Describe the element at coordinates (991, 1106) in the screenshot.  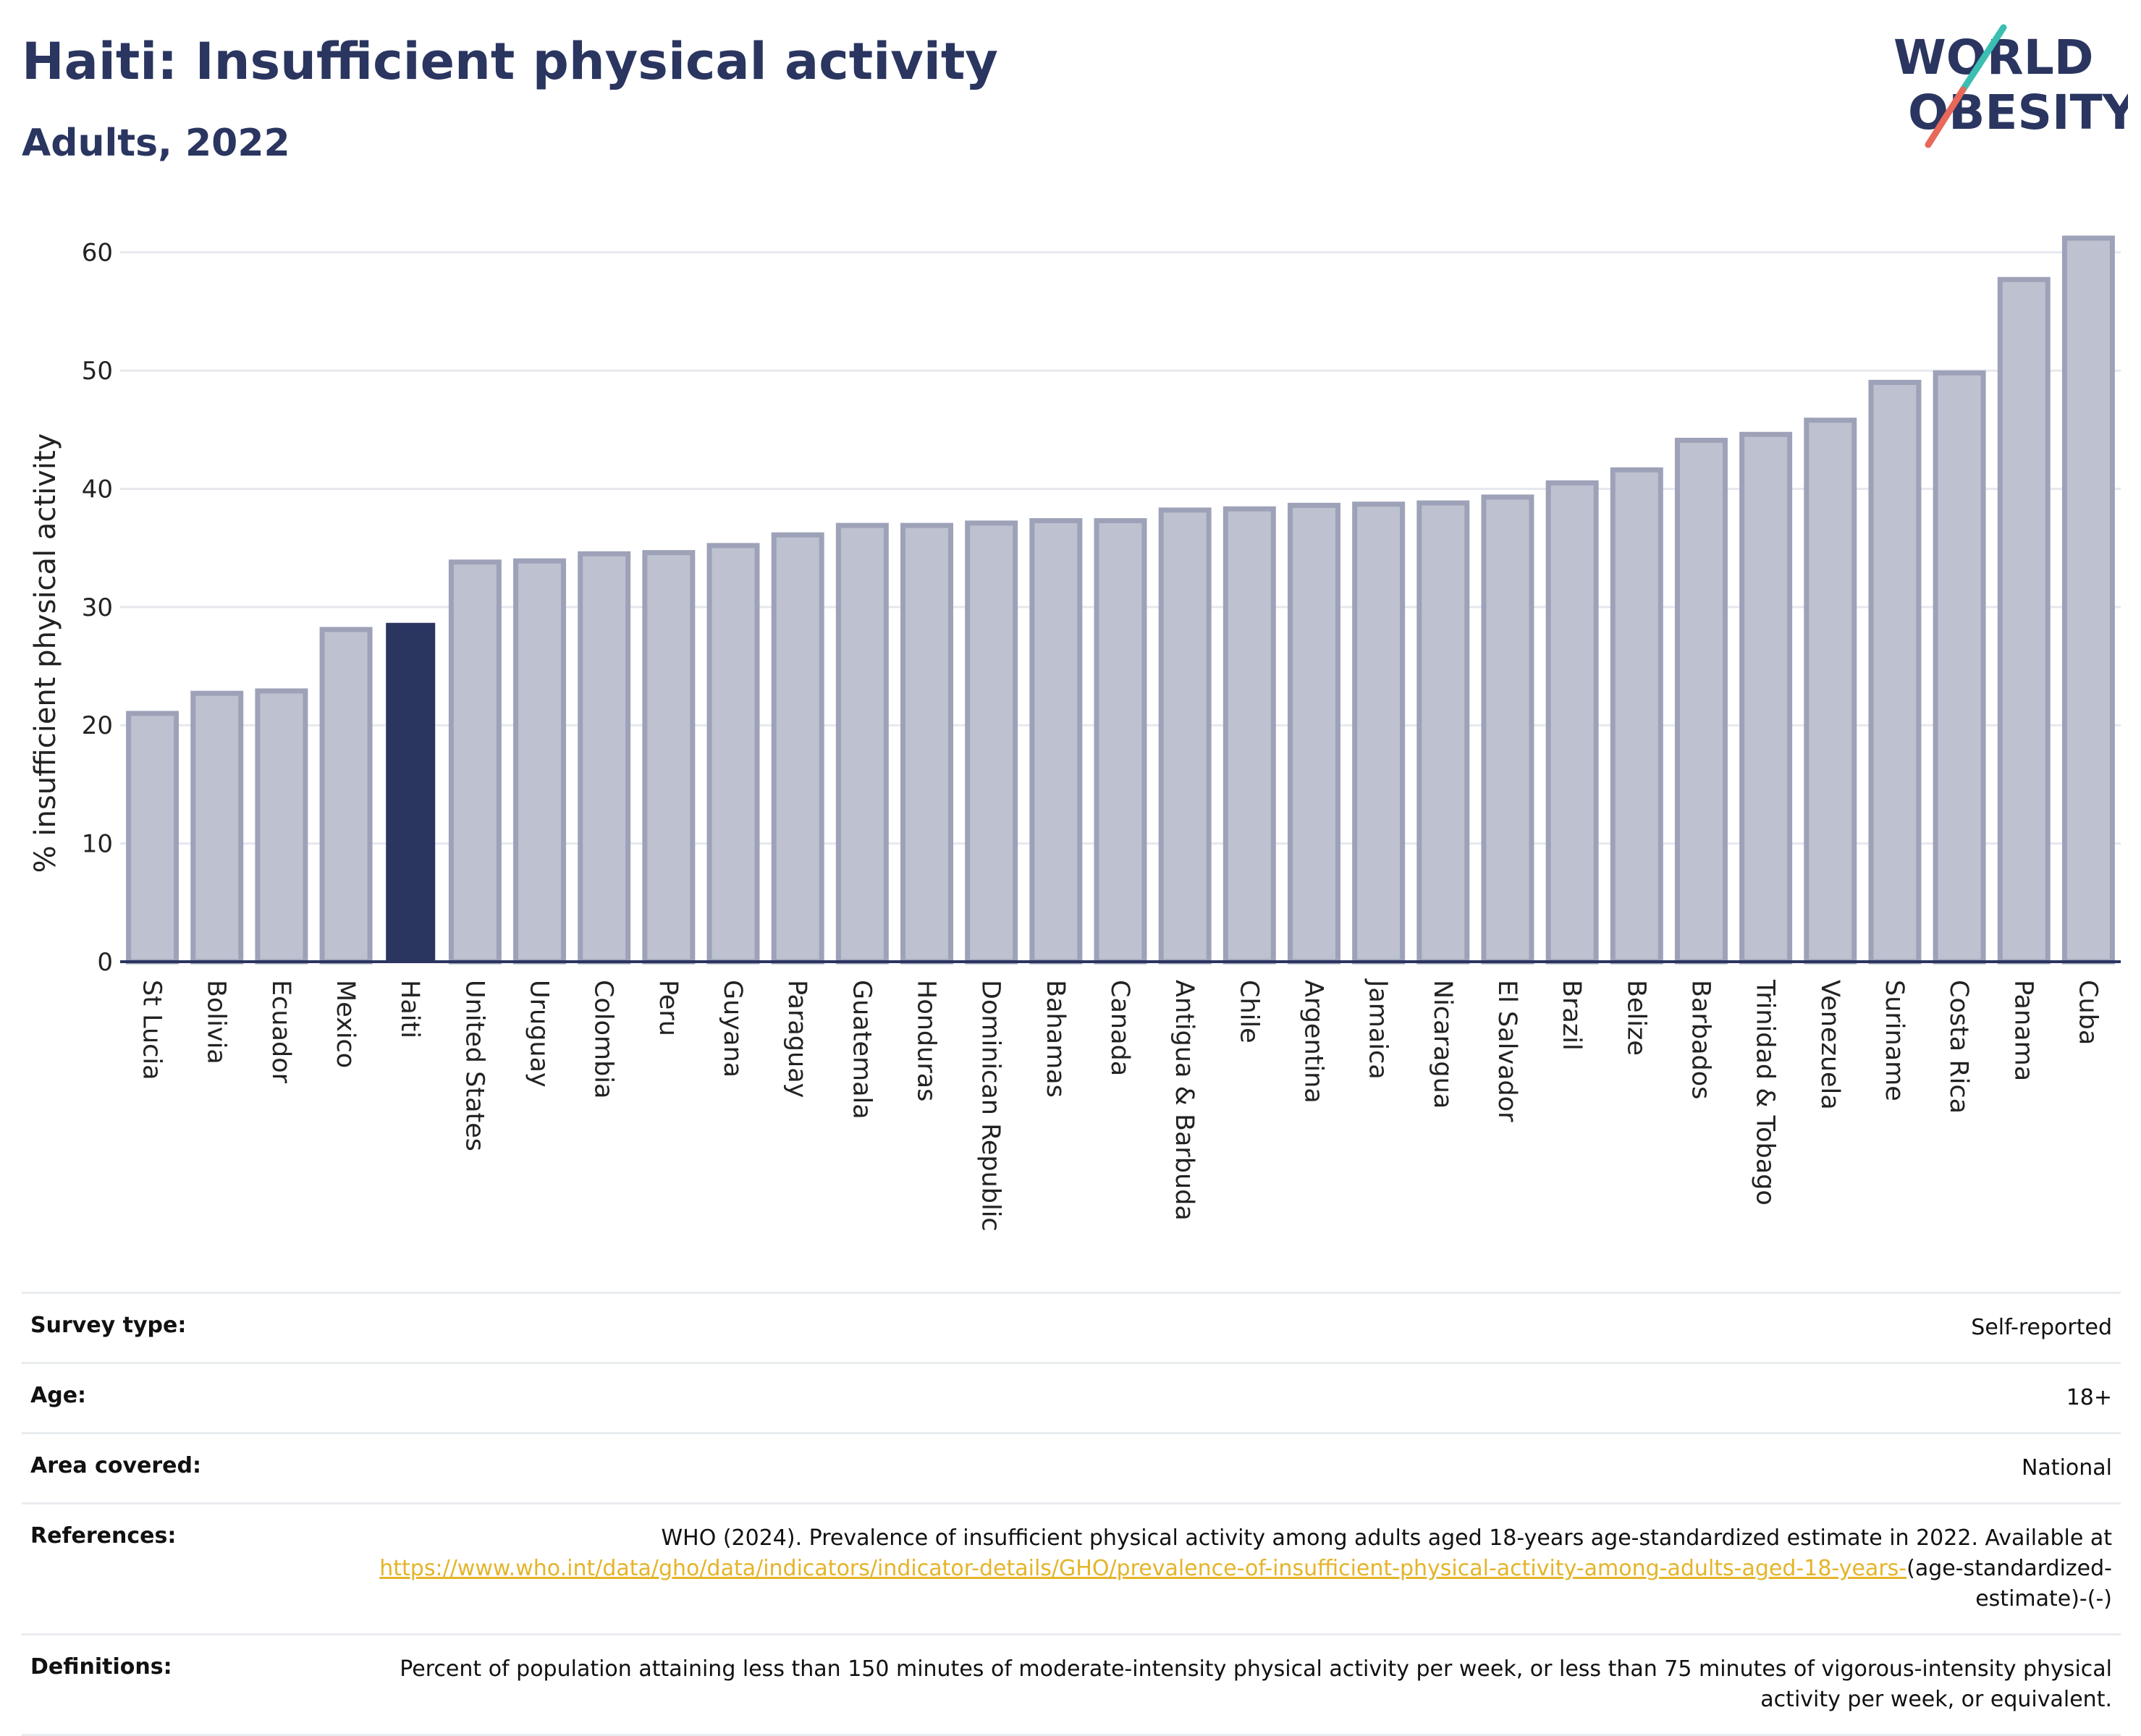
I see `x-tick-label: Dominican Republic` at that location.